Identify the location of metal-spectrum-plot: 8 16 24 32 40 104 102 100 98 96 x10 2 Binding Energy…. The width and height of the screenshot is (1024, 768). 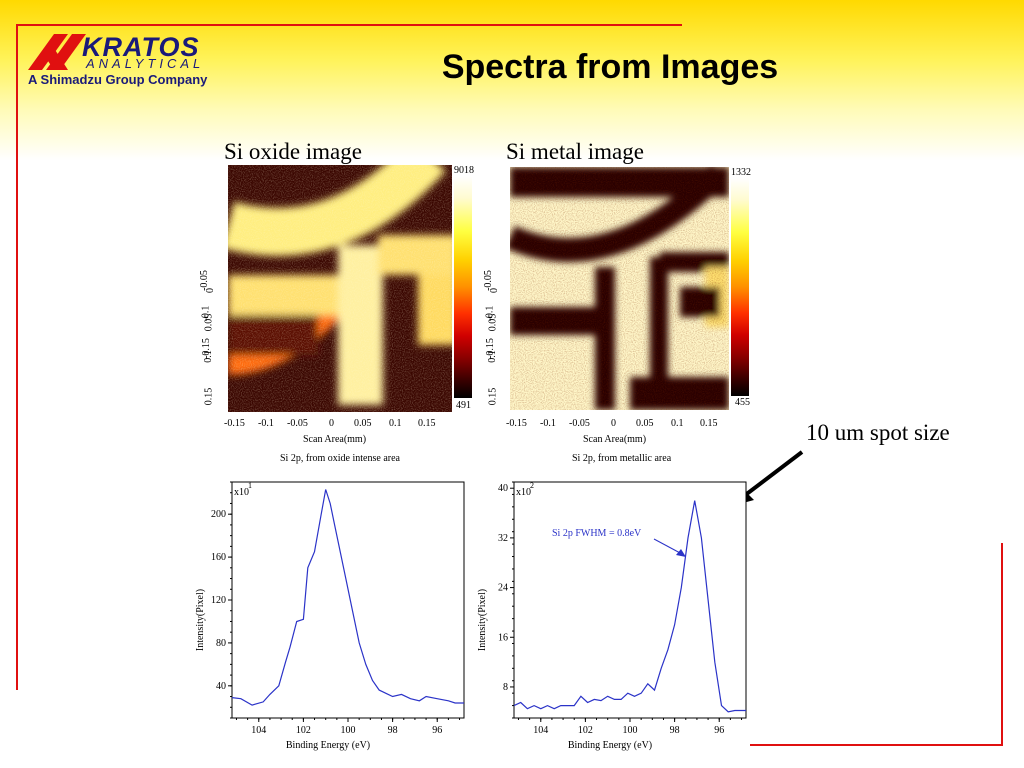
(614, 608).